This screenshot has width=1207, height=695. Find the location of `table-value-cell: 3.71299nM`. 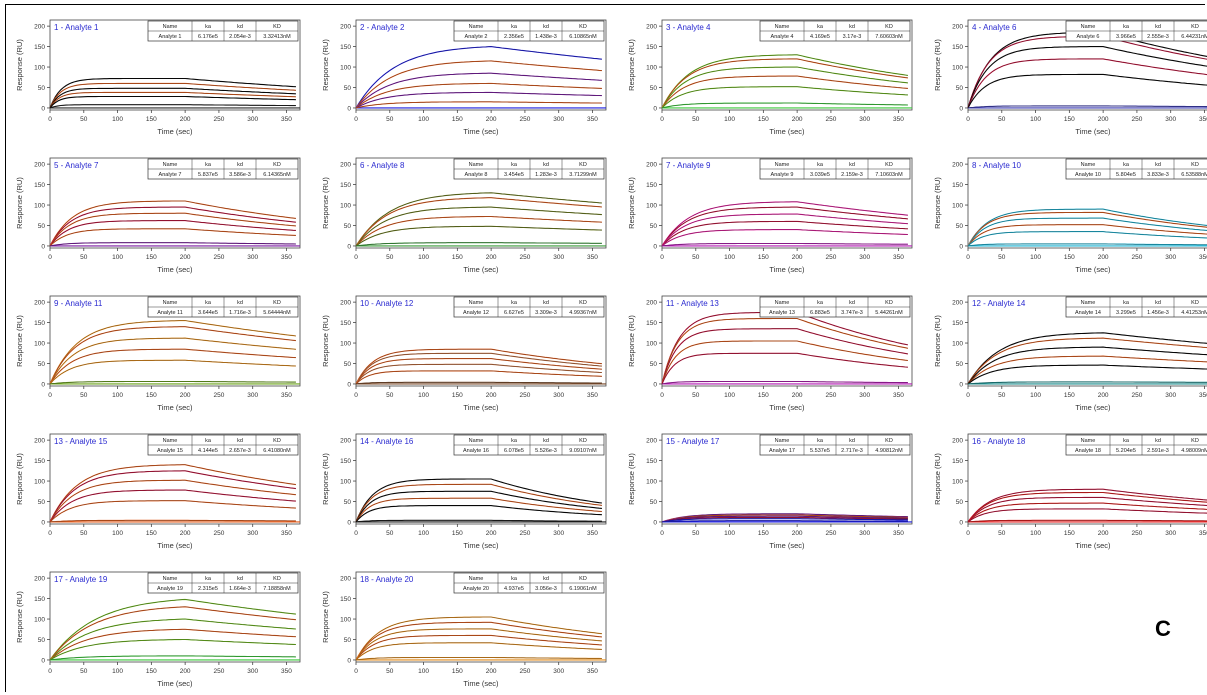

table-value-cell: 3.71299nM is located at coordinates (583, 175).